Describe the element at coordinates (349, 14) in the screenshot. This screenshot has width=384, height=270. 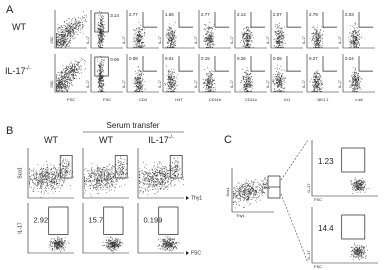
I see `gate-value: 2.03` at that location.